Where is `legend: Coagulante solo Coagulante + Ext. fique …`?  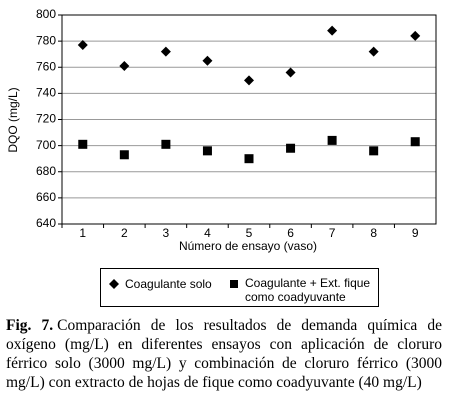 legend: Coagulante solo Coagulante + Ext. fique … is located at coordinates (239, 287).